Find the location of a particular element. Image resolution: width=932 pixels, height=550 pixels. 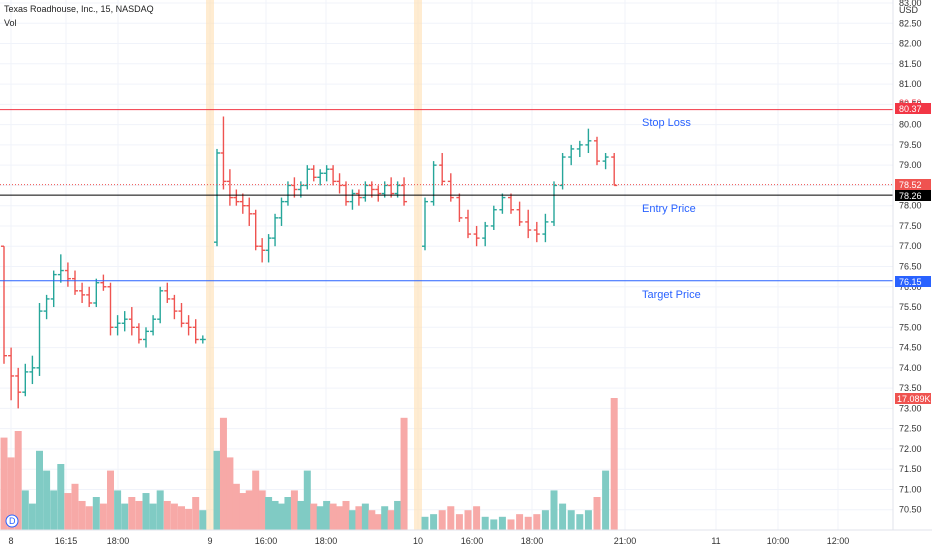

y-tick-label: 82.50 is located at coordinates (910, 23).